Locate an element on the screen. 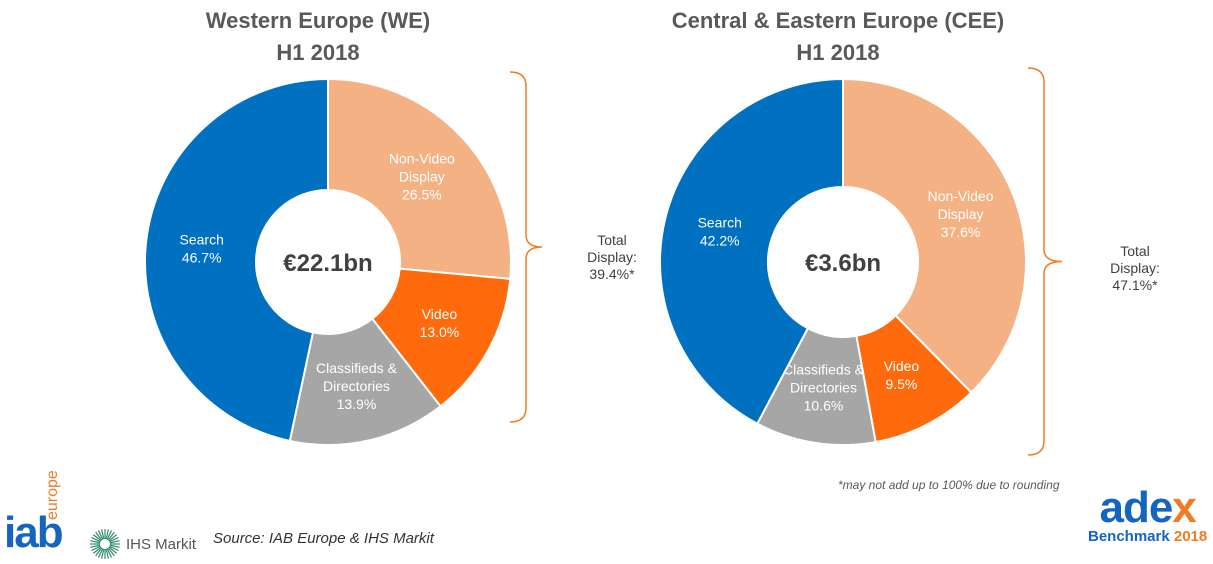 This screenshot has width=1213, height=564. annotation-line: 39.4%* is located at coordinates (612, 274).